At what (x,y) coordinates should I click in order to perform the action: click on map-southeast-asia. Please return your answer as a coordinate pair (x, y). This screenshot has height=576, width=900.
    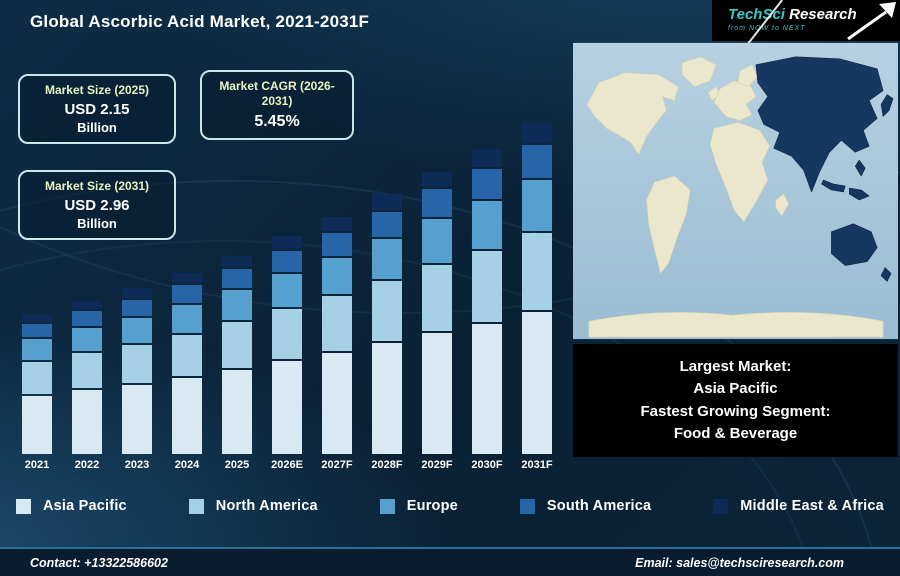
    Looking at the image, I should click on (833, 186).